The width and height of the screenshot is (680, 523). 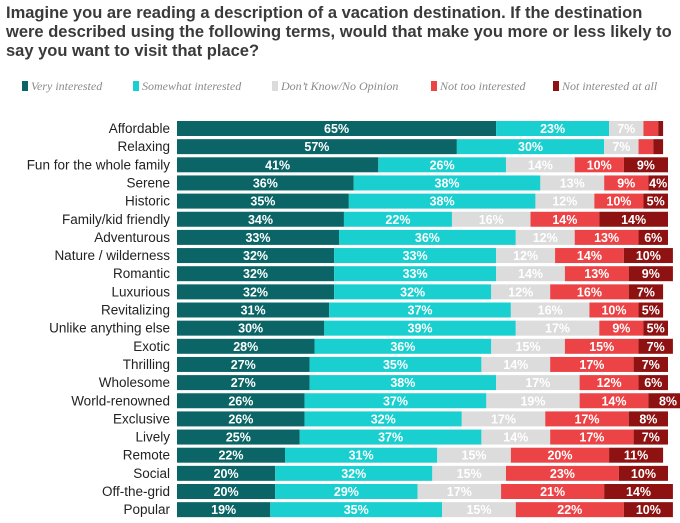 I want to click on data-label: 19%, so click(x=532, y=401).